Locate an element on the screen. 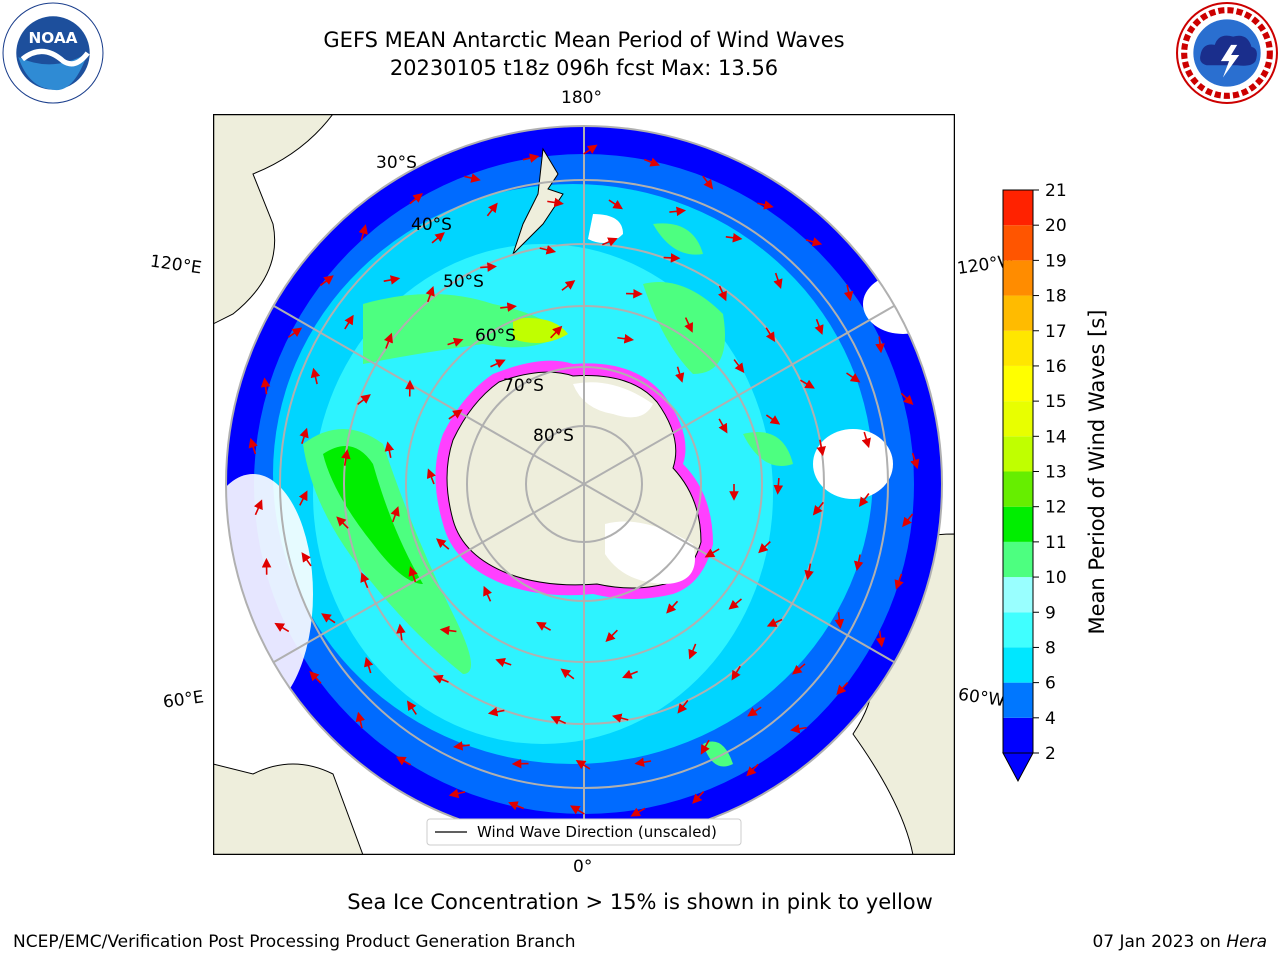 The width and height of the screenshot is (1280, 960). lat-label-50s: 50°S is located at coordinates (463, 282).